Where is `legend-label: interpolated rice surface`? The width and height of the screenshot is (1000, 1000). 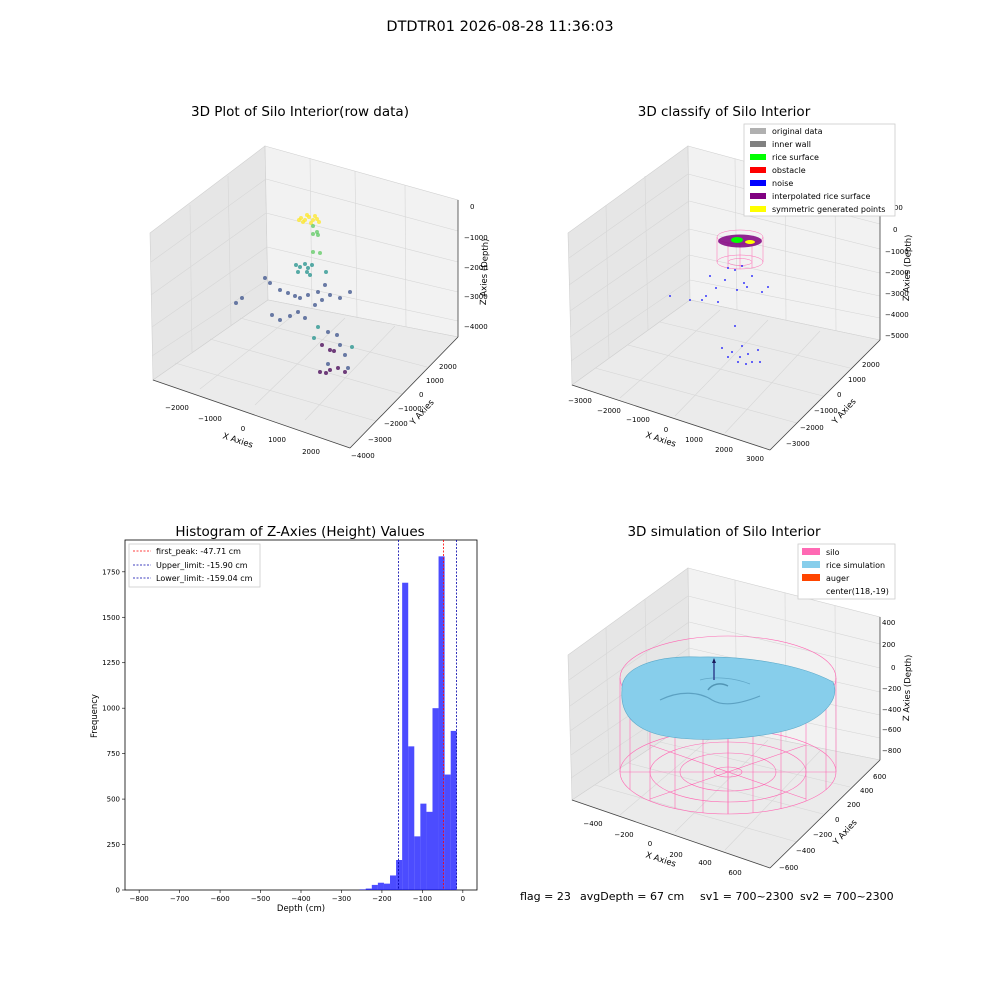
legend-label: interpolated rice surface is located at coordinates (821, 196).